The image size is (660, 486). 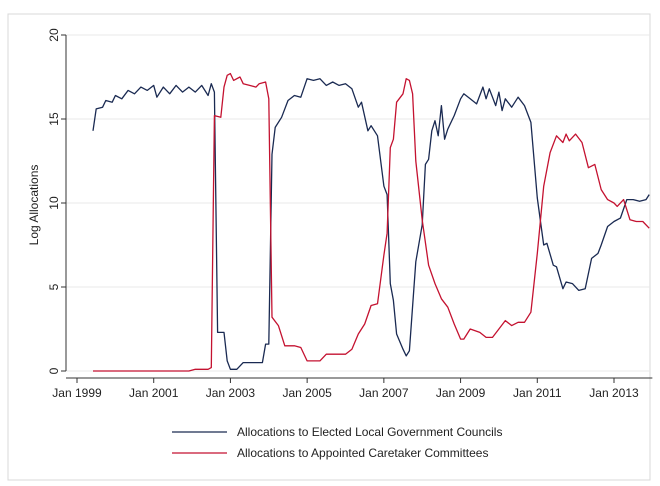 I want to click on x-tick-label: Jan 2011, so click(x=537, y=393).